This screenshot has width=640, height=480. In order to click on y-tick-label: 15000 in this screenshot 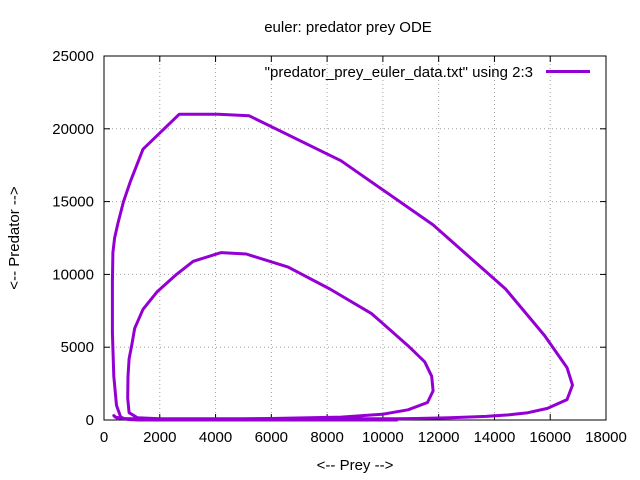, I will do `click(73, 202)`.